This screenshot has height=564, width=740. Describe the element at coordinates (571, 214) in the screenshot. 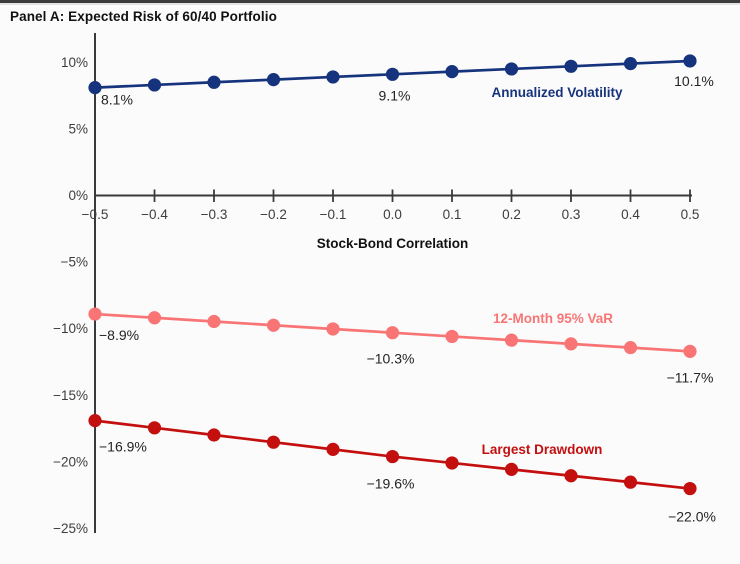

I see `x-tick-label: 0.3` at that location.